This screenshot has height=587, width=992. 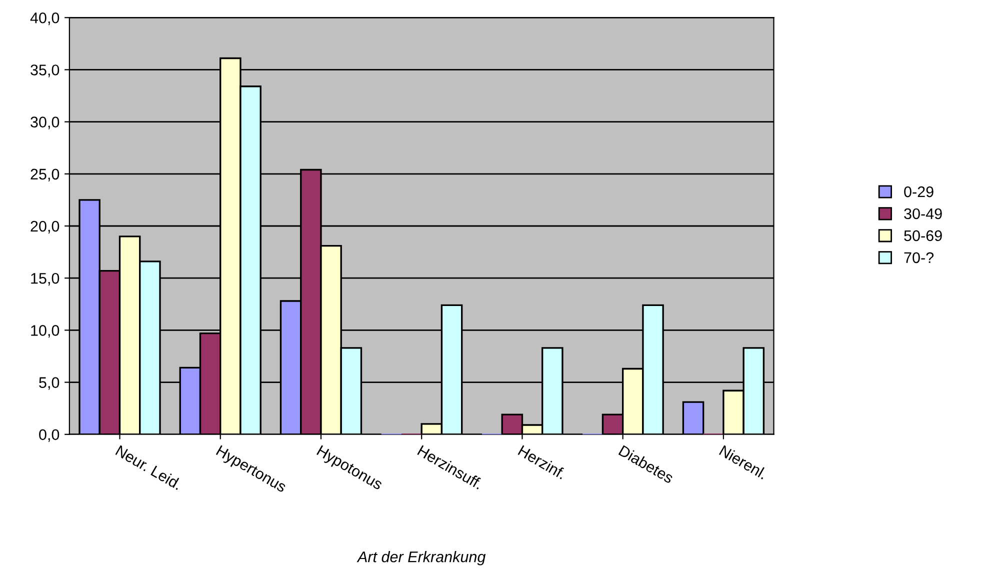 What do you see at coordinates (49, 383) in the screenshot?
I see `y-tick-label: 5,0` at bounding box center [49, 383].